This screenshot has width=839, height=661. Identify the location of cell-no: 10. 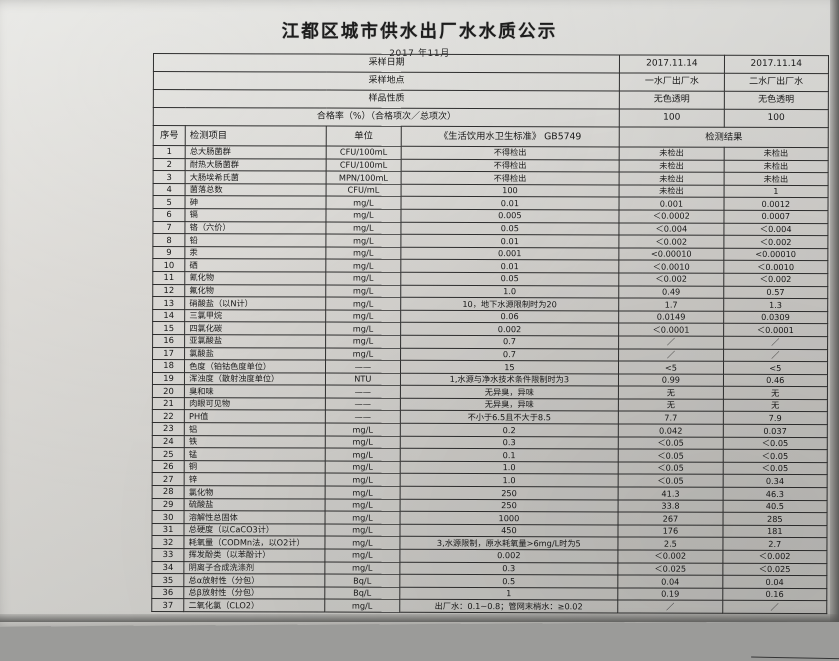
(169, 265).